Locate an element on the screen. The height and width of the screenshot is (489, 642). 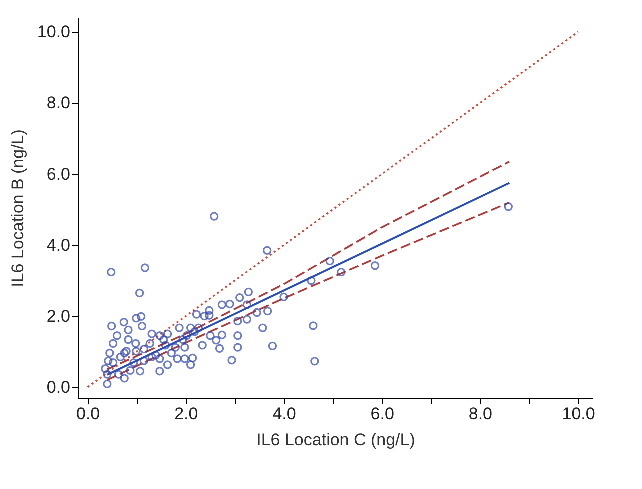
x-tick-label: 0.0 is located at coordinates (88, 414).